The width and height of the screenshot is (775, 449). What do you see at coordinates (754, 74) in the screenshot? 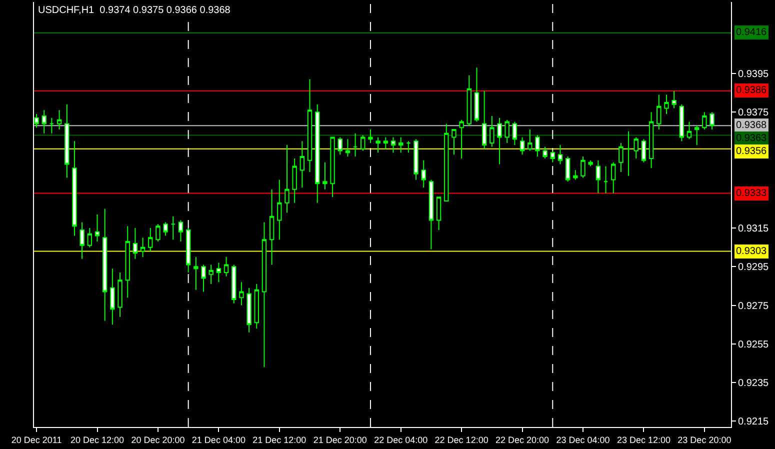
I see `y-tick-label: 0.9395` at bounding box center [754, 74].